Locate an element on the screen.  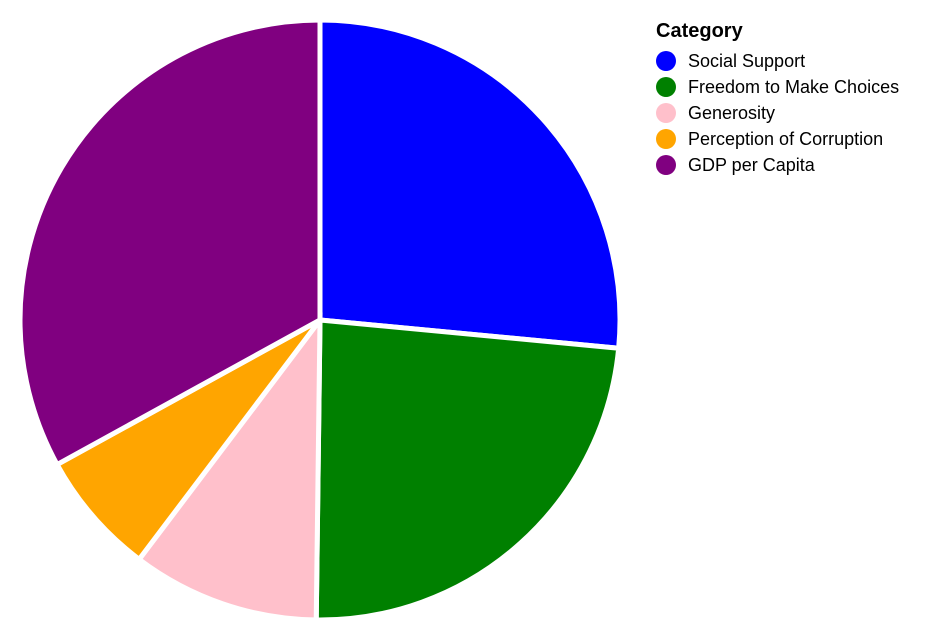
legend-label: Social Support is located at coordinates (747, 60).